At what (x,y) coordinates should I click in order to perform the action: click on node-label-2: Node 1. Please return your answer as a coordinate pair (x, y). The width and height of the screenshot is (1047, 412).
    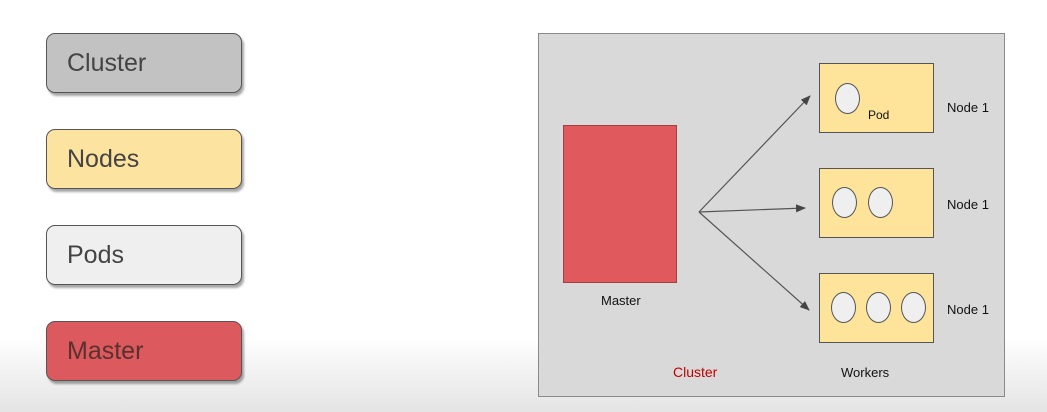
    Looking at the image, I should click on (968, 204).